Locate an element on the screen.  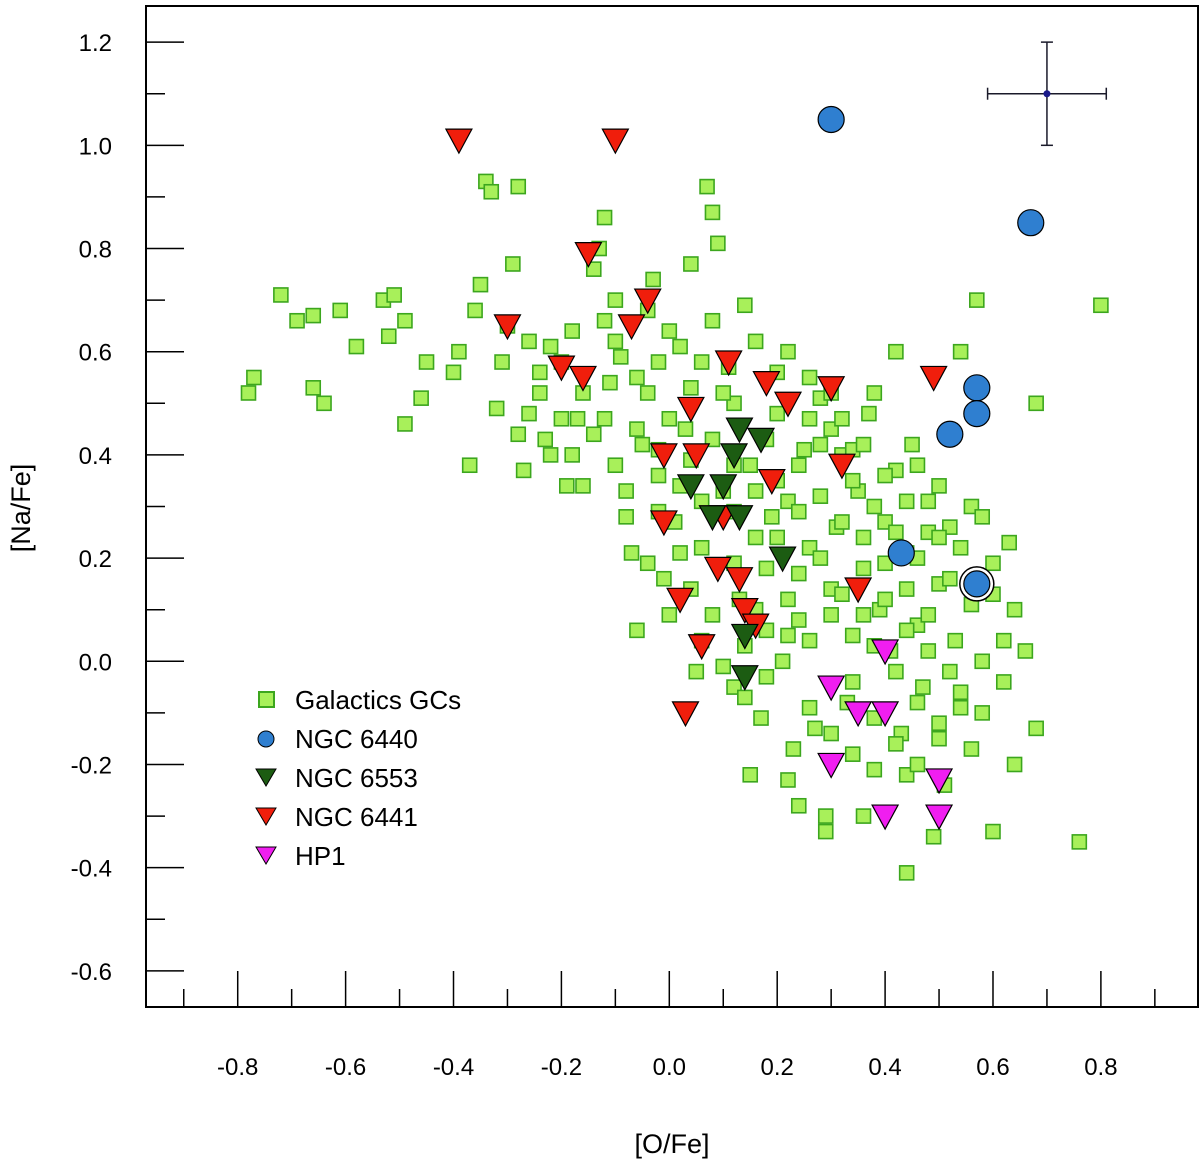
legend-marker-ngc6441 is located at coordinates (266, 816).